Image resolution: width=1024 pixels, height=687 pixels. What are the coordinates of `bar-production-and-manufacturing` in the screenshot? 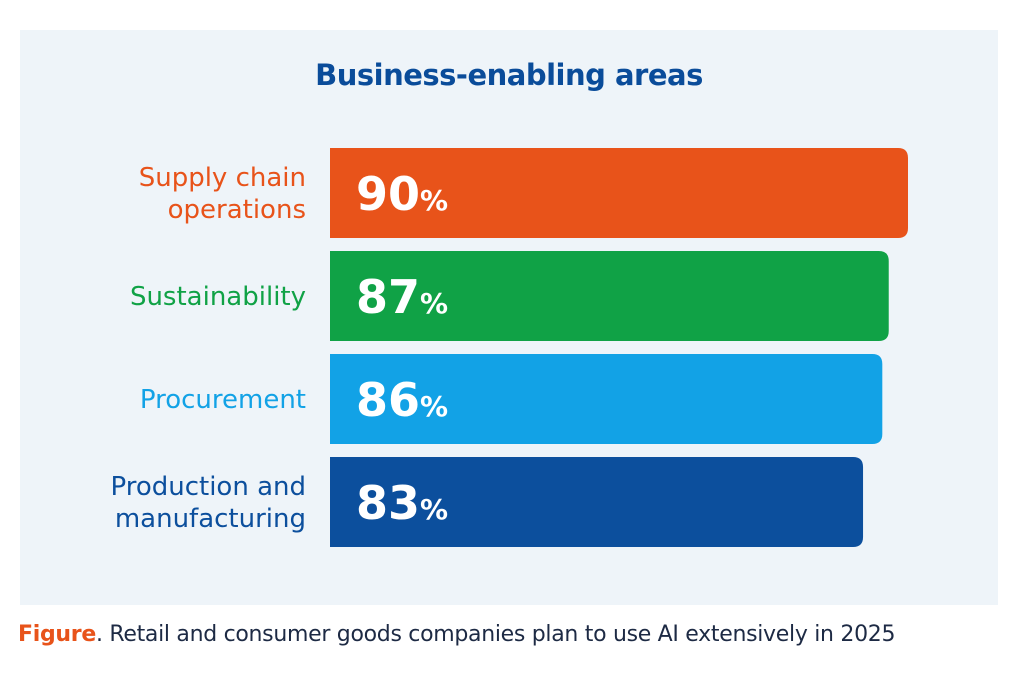 It's located at (597, 502).